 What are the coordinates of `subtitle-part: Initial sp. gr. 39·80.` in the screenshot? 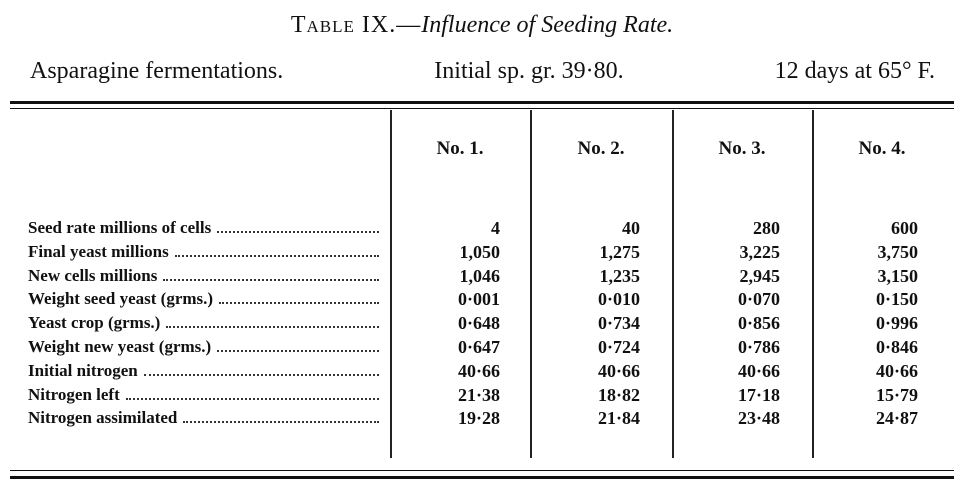 It's located at (529, 71).